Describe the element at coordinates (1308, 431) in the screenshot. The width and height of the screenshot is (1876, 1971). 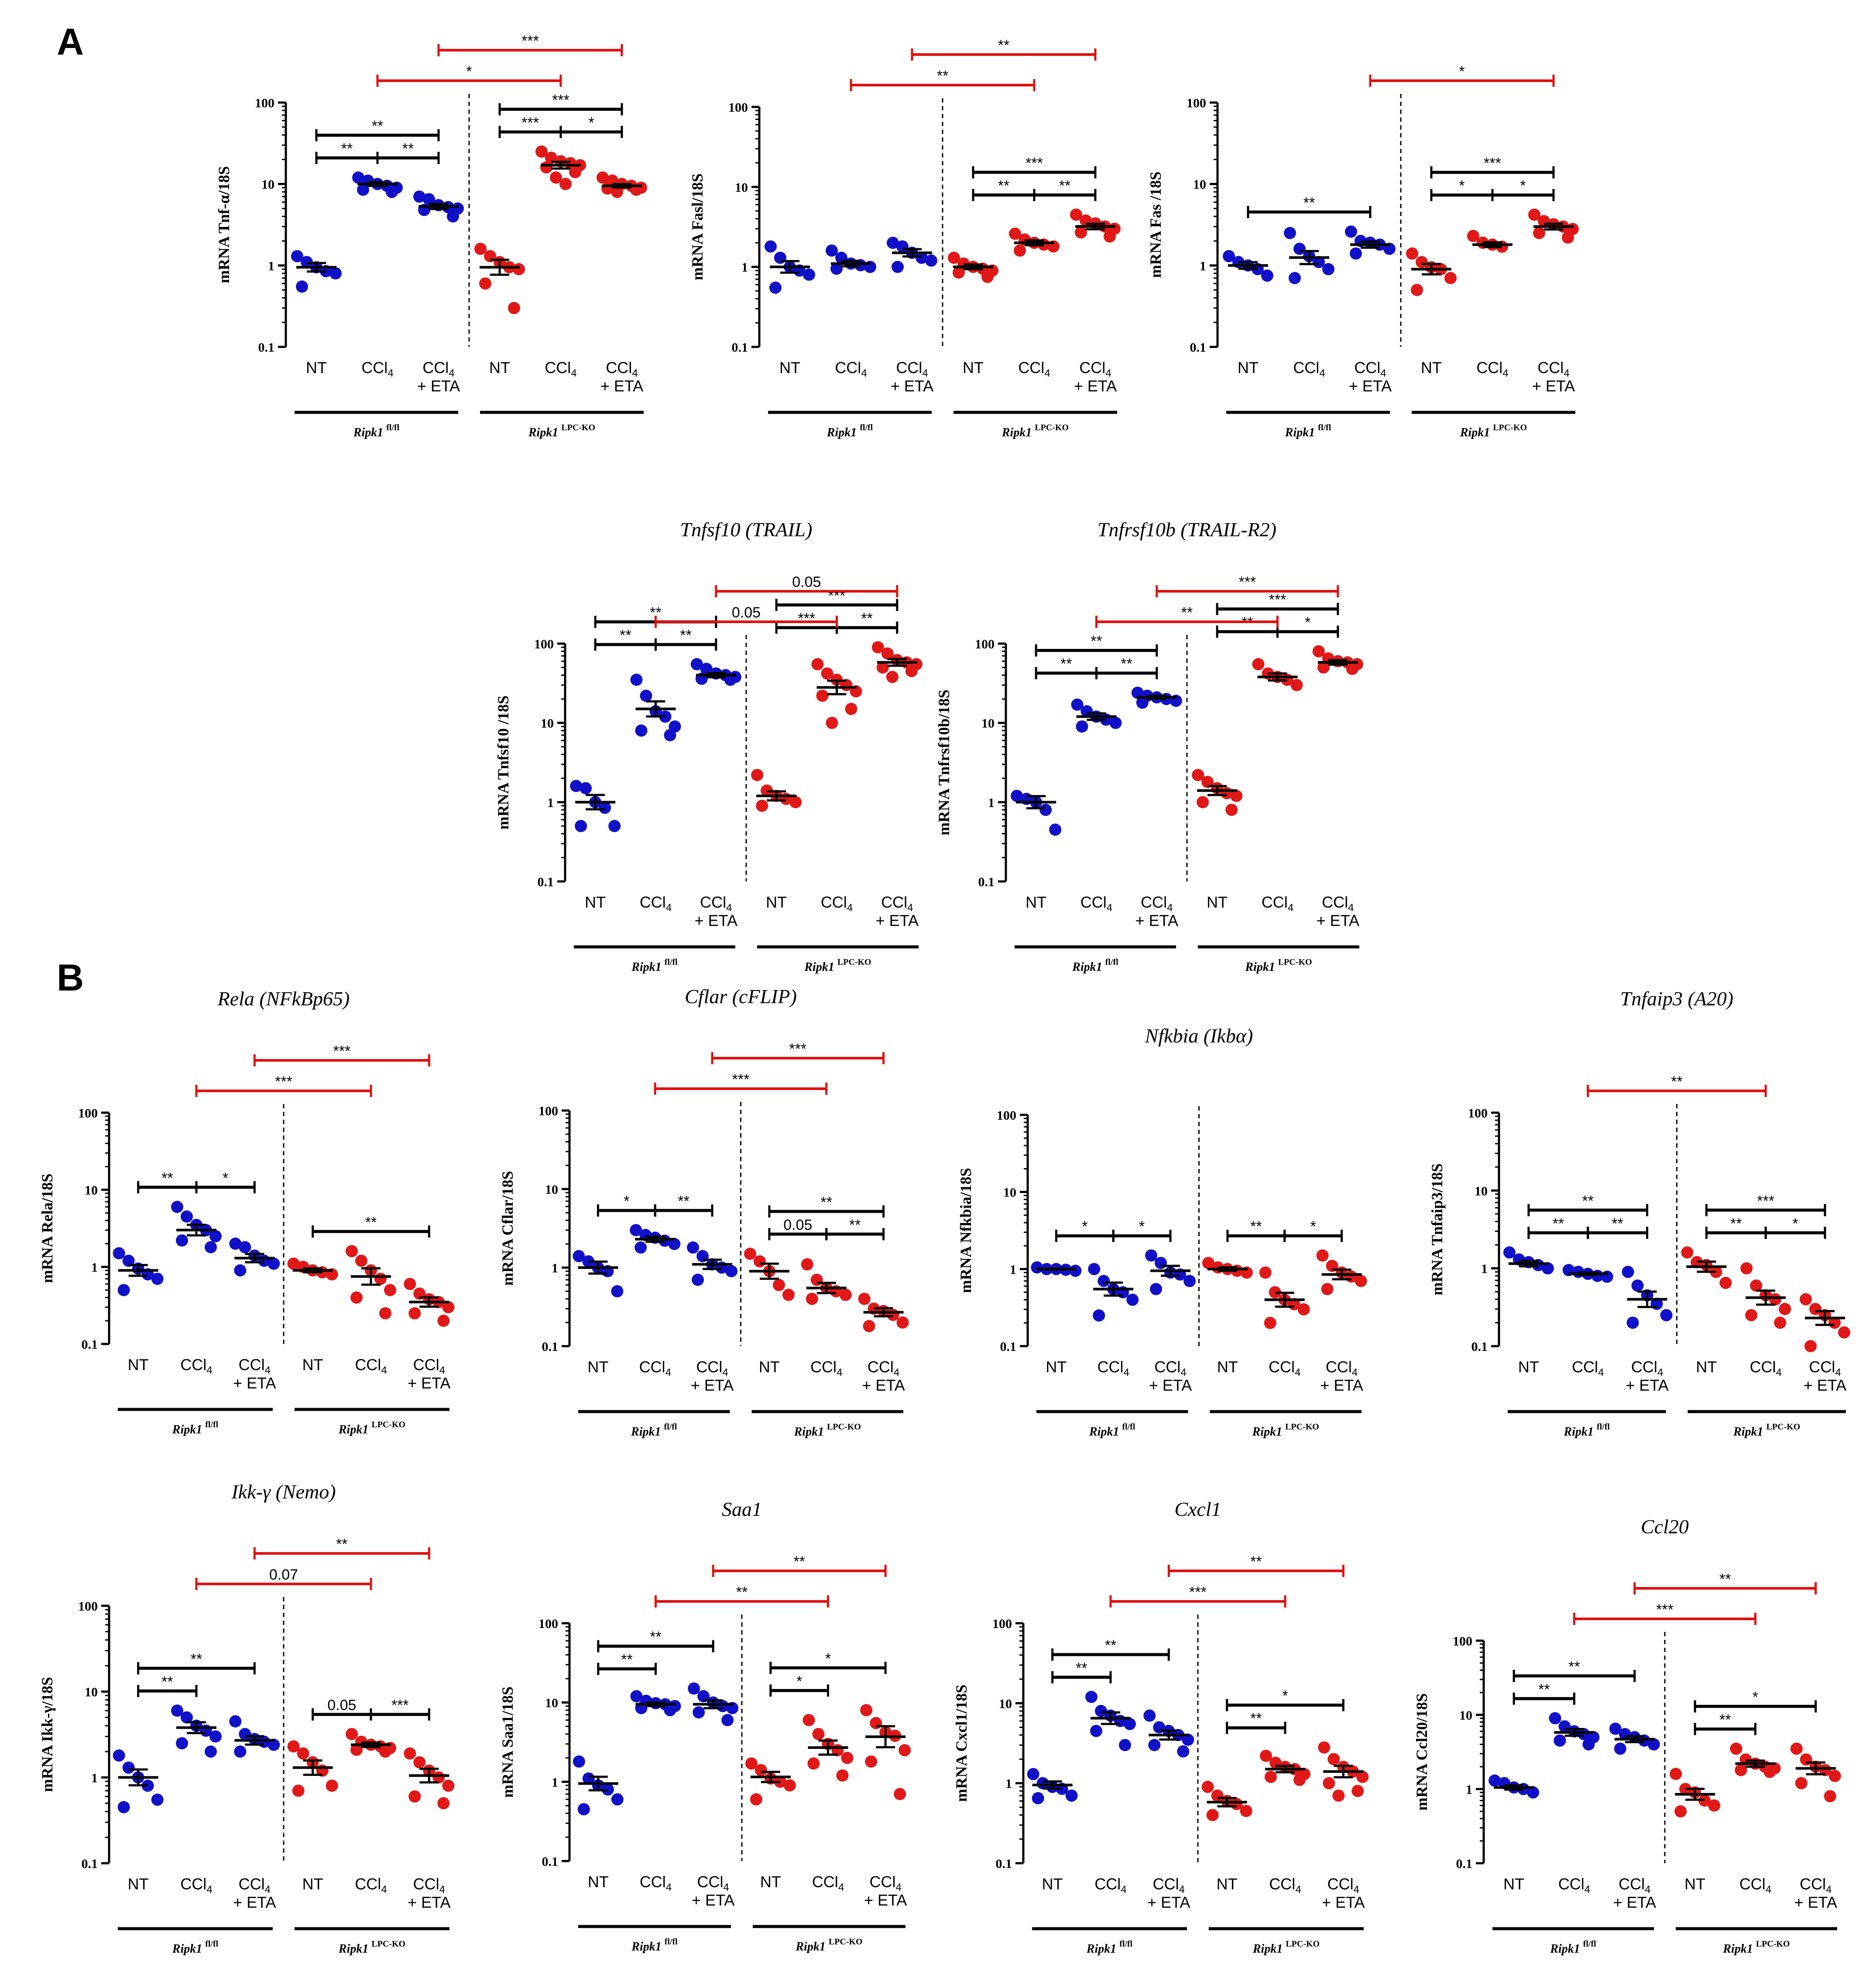
I see `genotype-label: Ripk1 fl/fl` at that location.